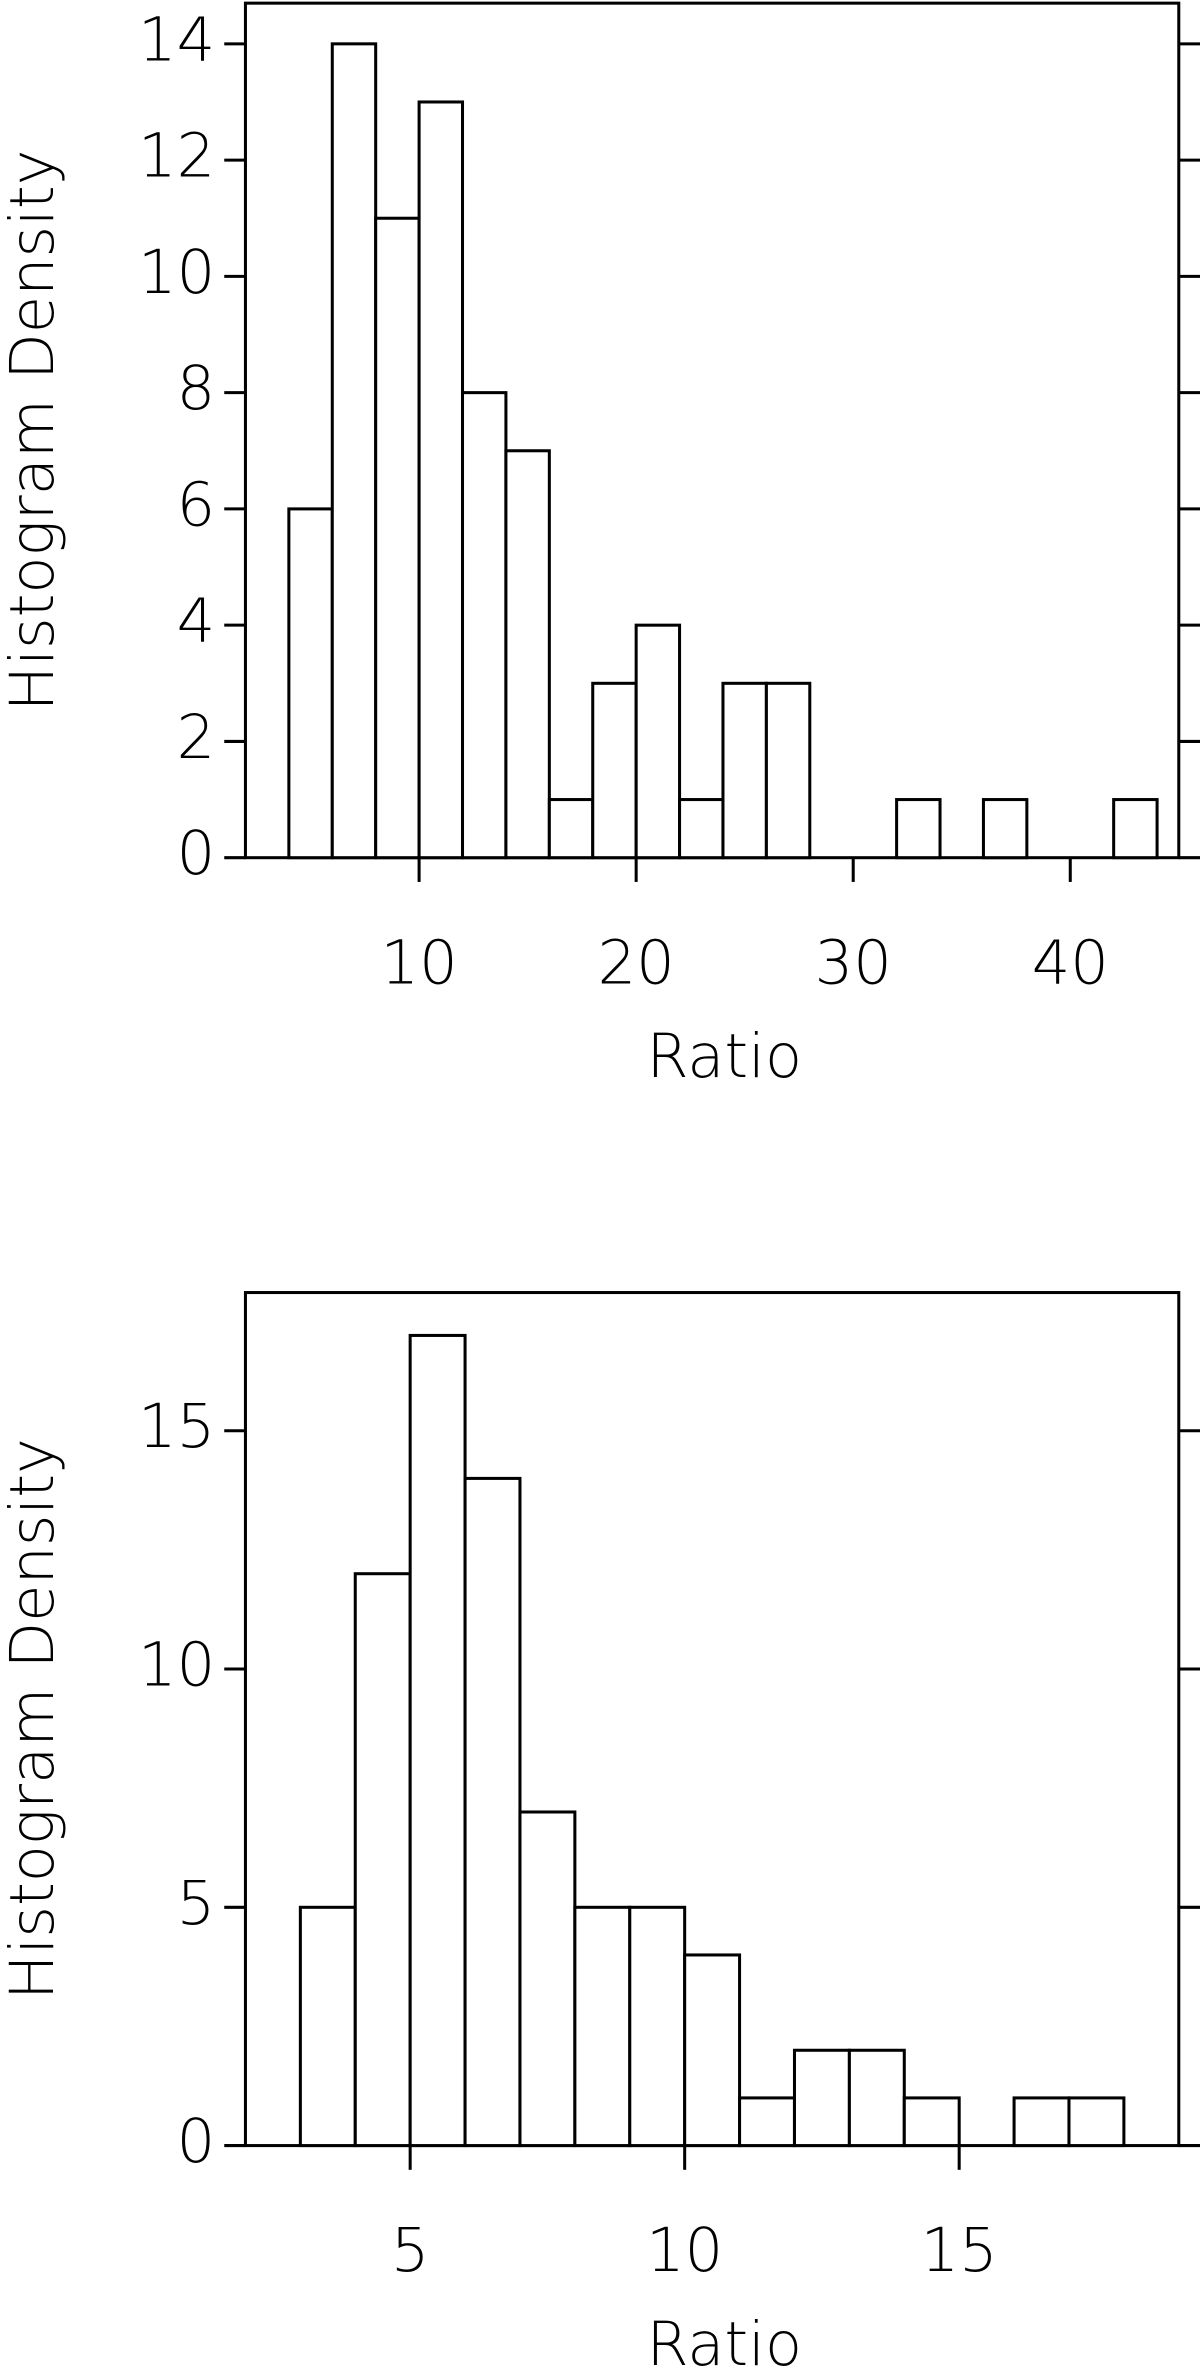  Describe the element at coordinates (196, 505) in the screenshot. I see `y-tick-label: 6` at that location.